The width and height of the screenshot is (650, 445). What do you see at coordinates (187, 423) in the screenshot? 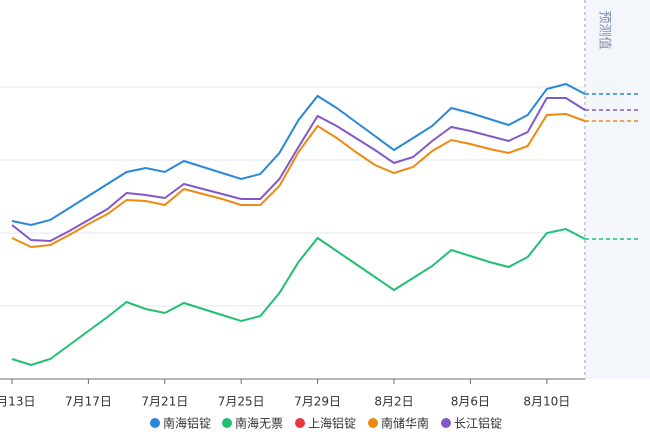
I see `legend-label: 南海铝锭` at bounding box center [187, 423].